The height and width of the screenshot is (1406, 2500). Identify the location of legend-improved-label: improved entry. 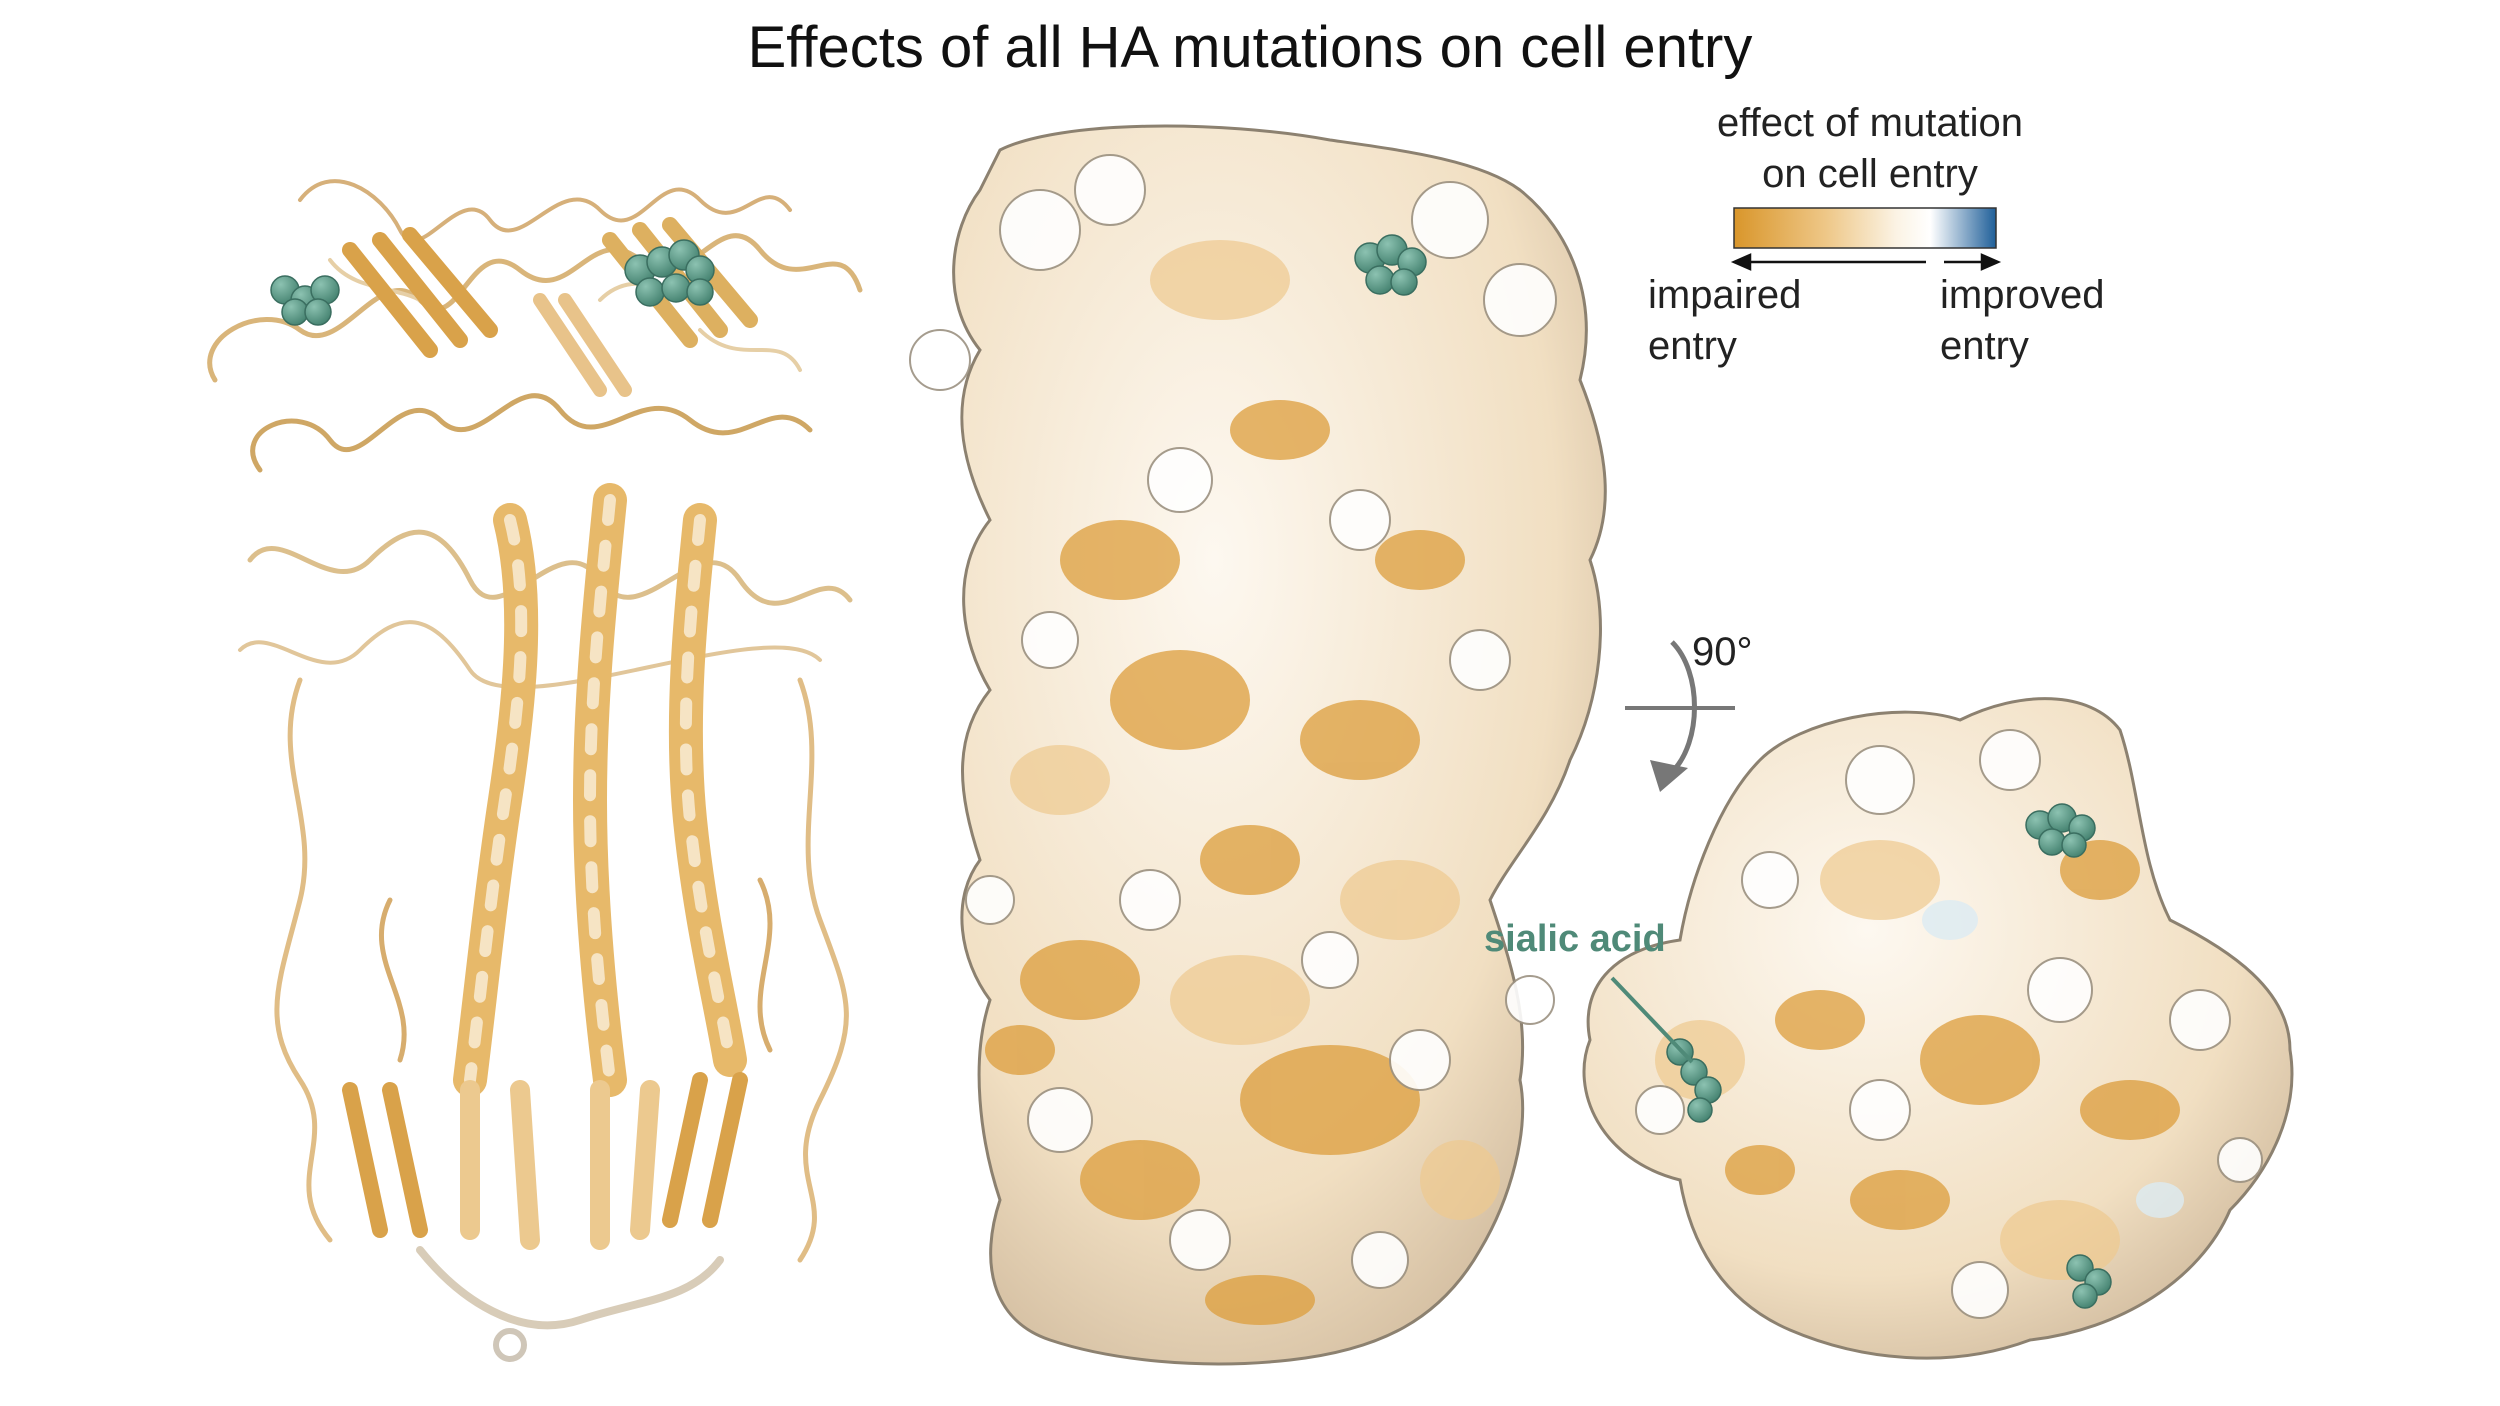
(2022, 321).